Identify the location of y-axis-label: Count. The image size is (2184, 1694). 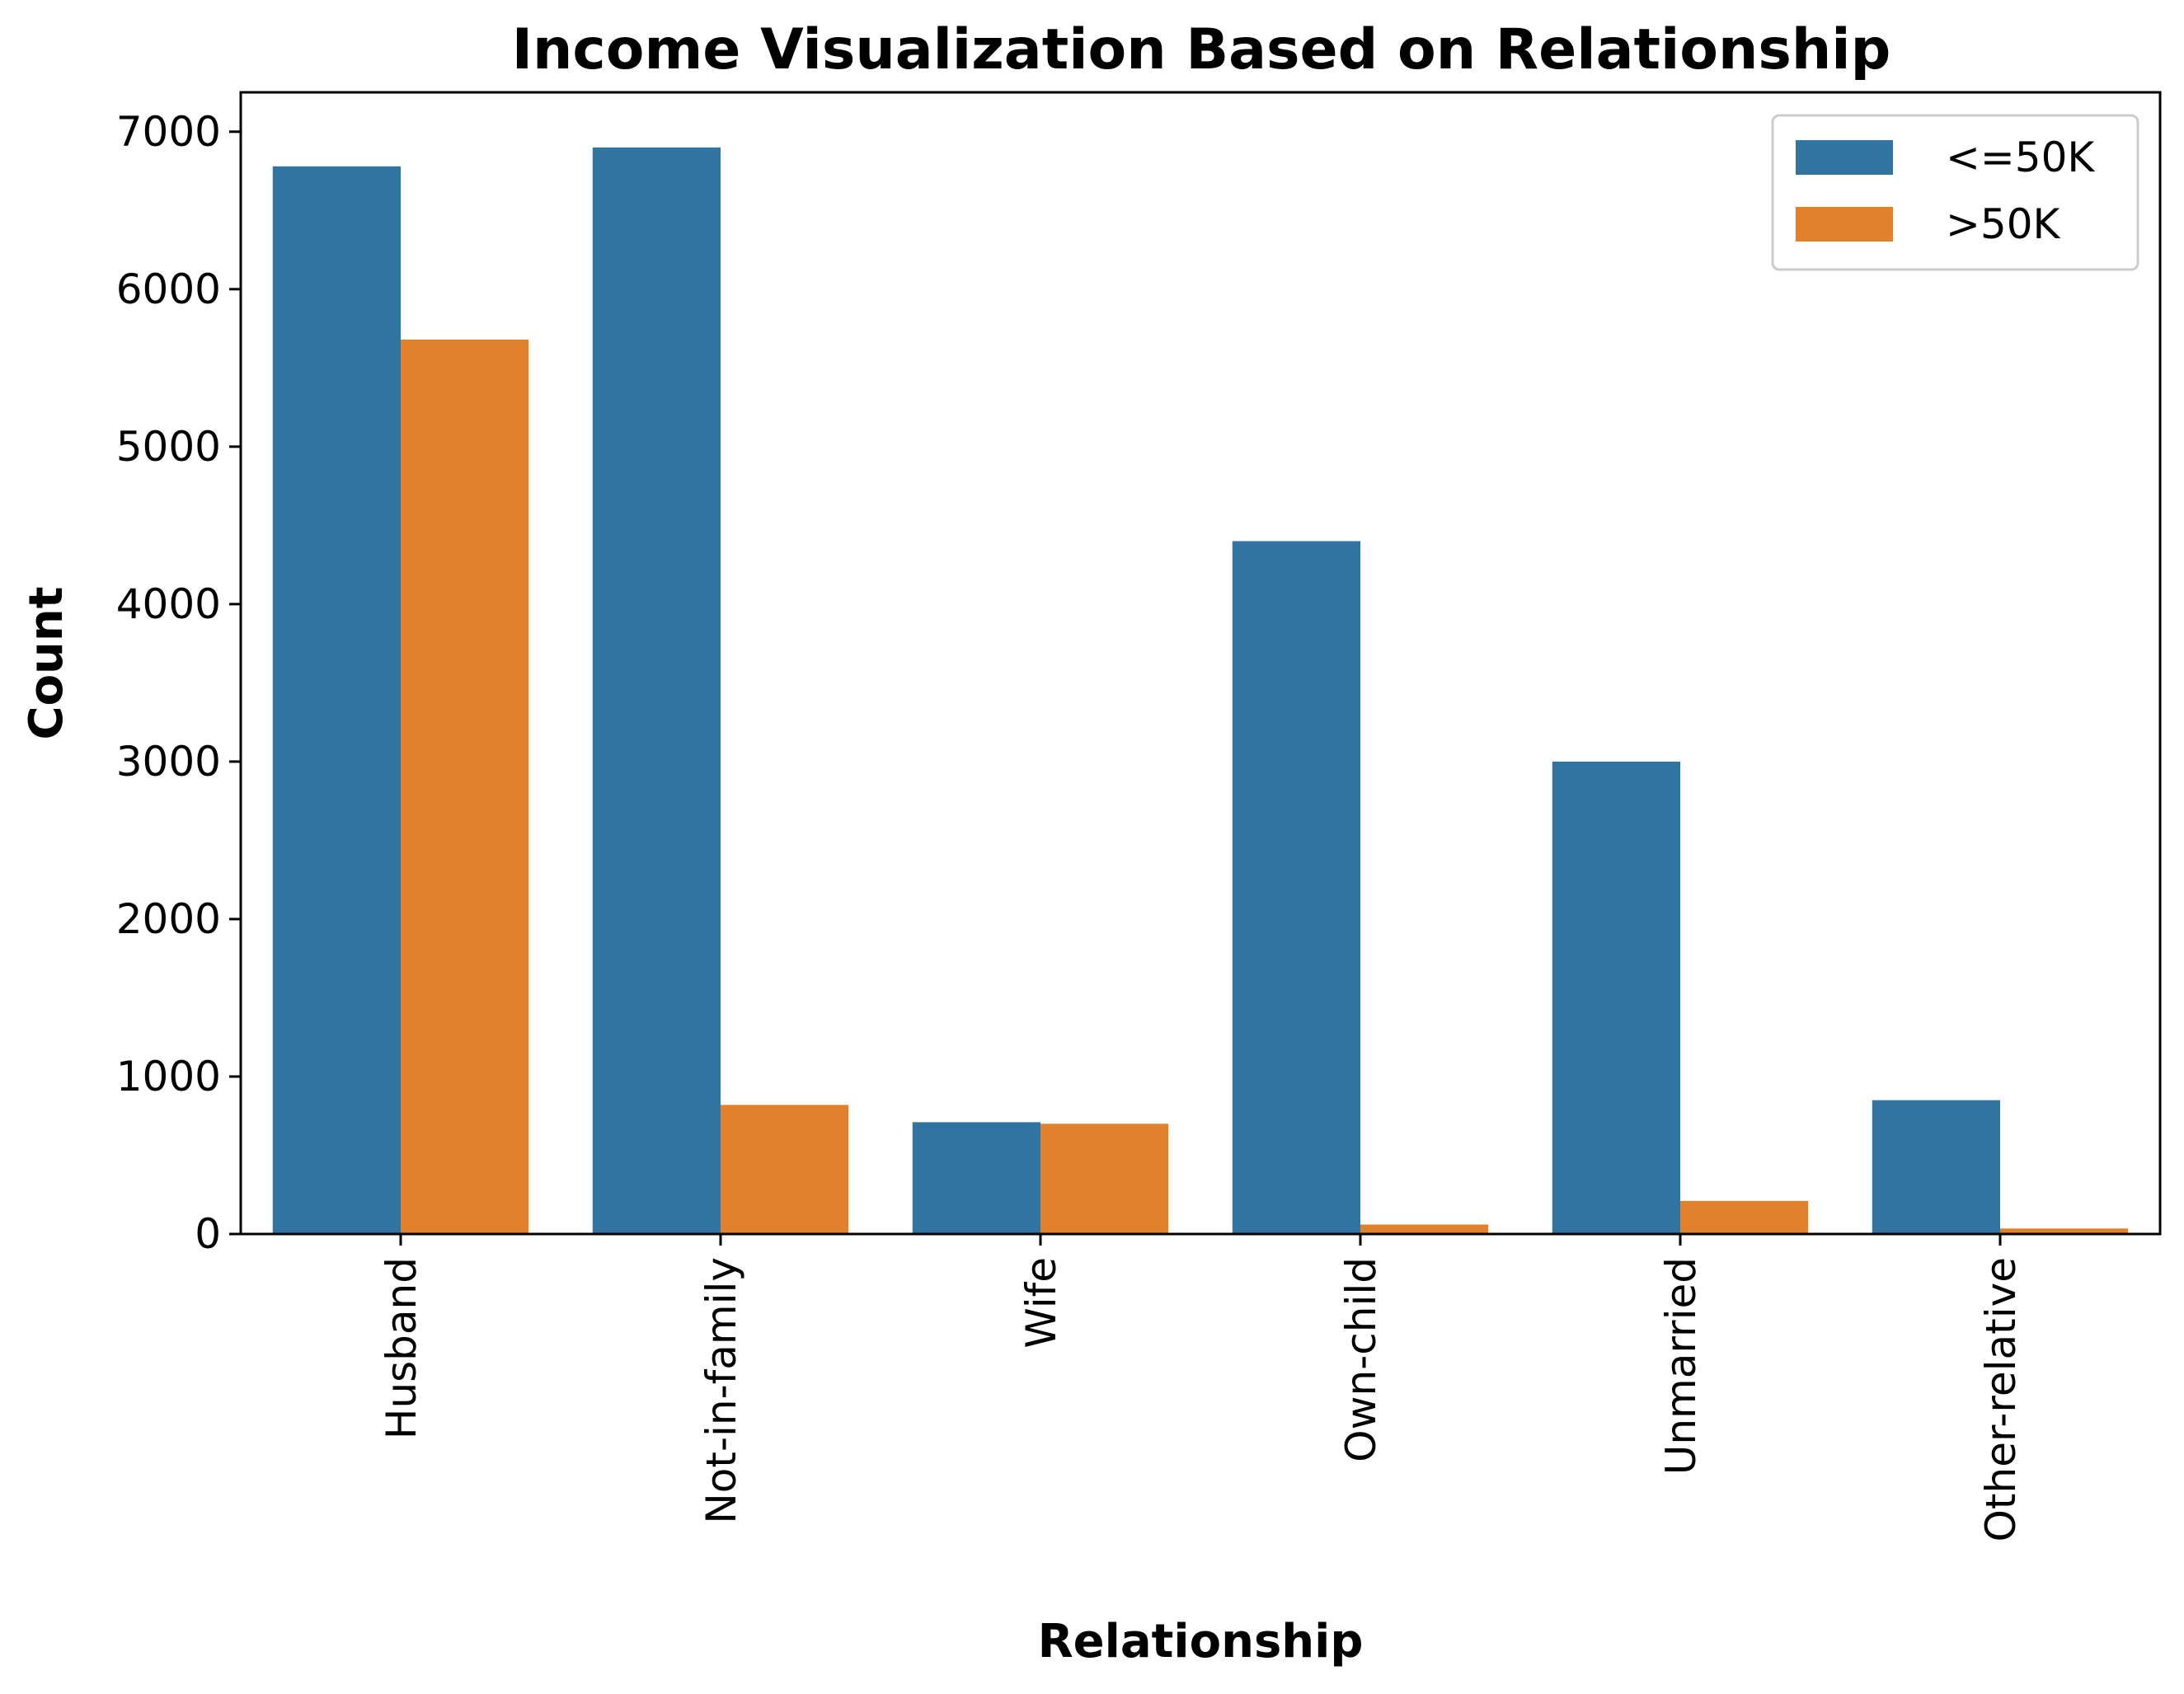
(46, 662).